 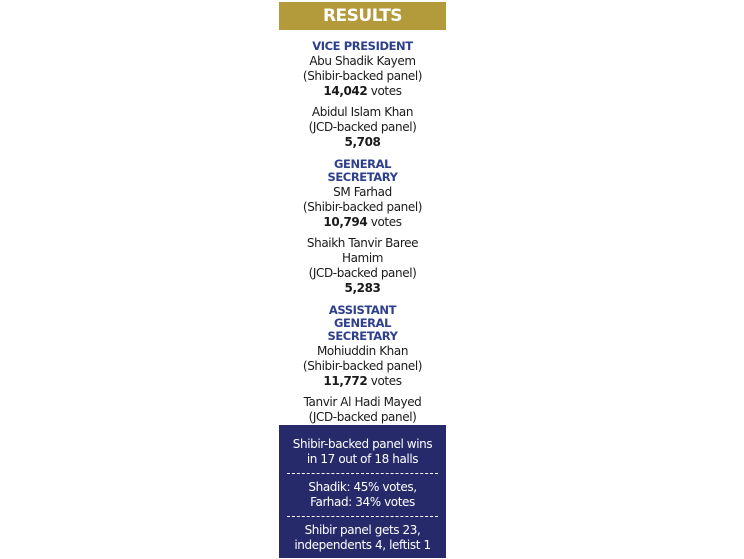 I want to click on candidate-name: Tanvir Al Hadi Mayed, so click(x=362, y=402).